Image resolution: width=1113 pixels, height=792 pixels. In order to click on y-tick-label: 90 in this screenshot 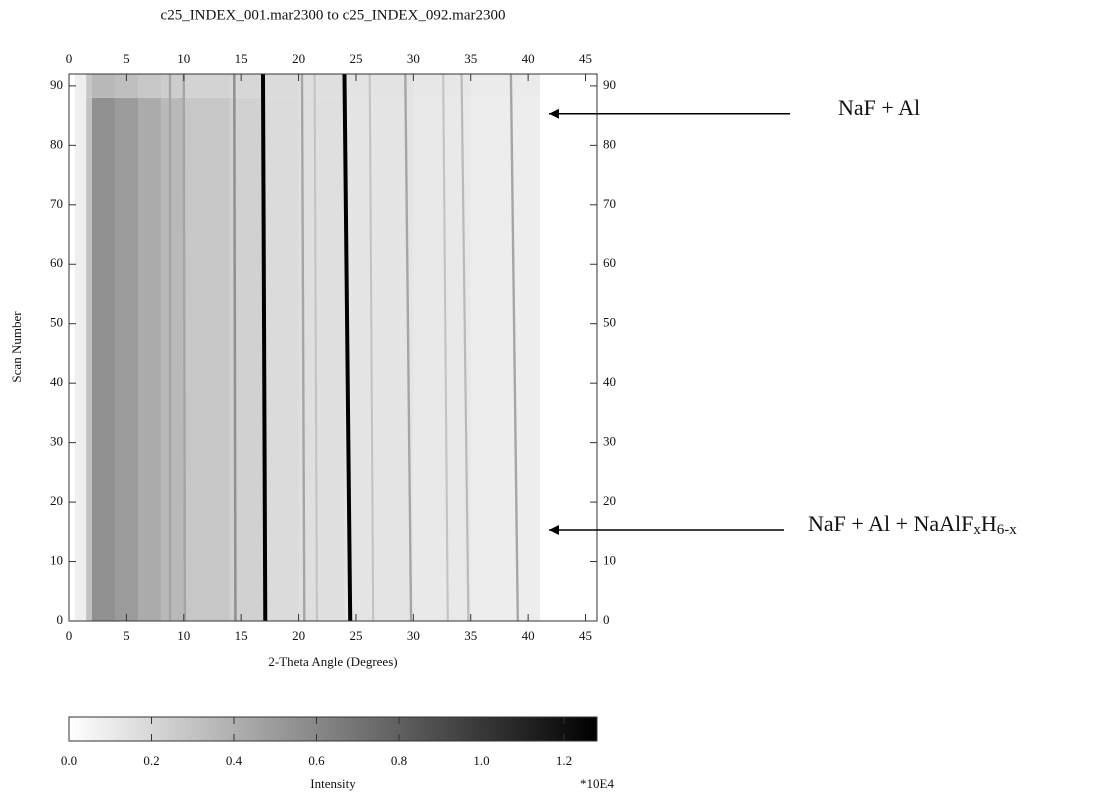, I will do `click(56, 84)`.